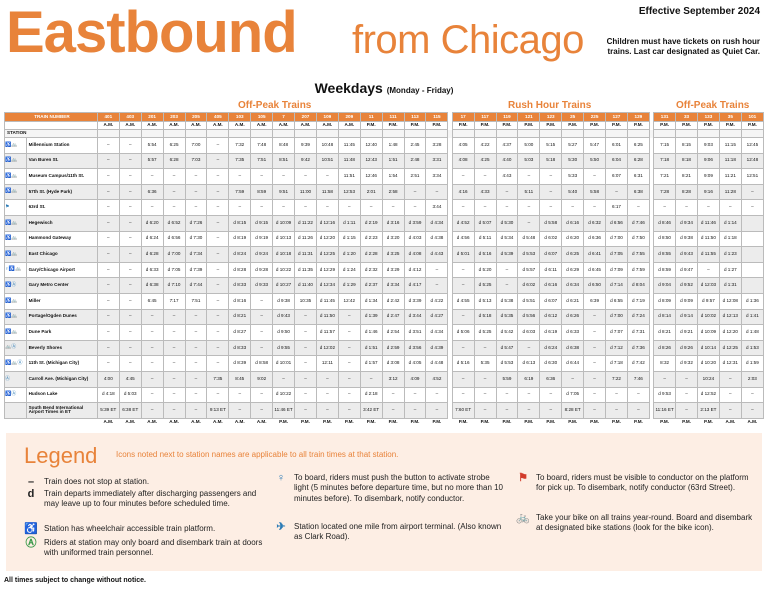 The height and width of the screenshot is (589, 768). What do you see at coordinates (529, 363) in the screenshot?
I see `time-cell: d 6:13` at bounding box center [529, 363].